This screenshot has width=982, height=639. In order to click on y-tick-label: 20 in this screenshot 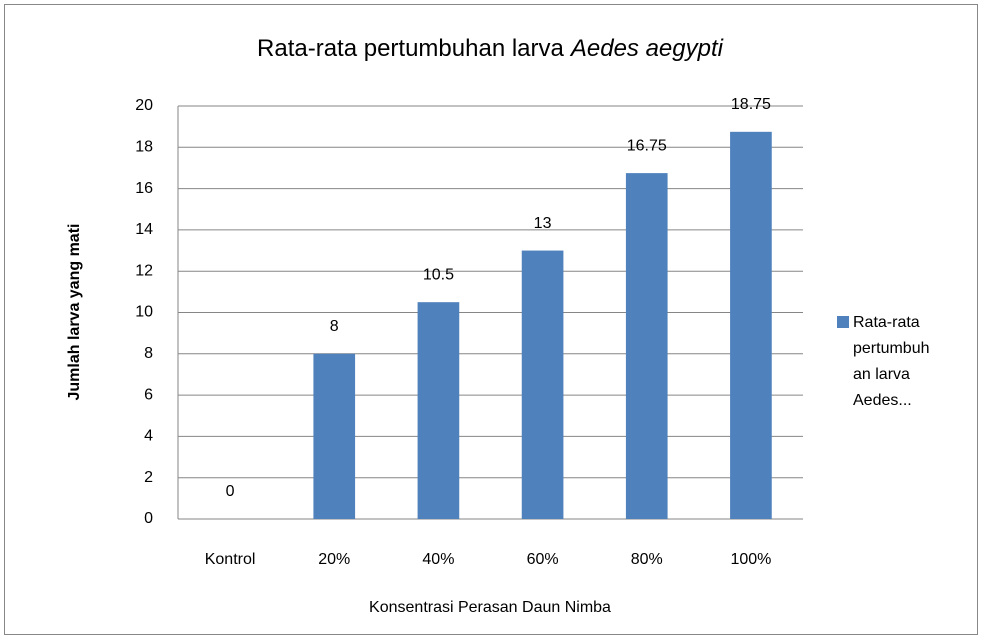, I will do `click(144, 105)`.